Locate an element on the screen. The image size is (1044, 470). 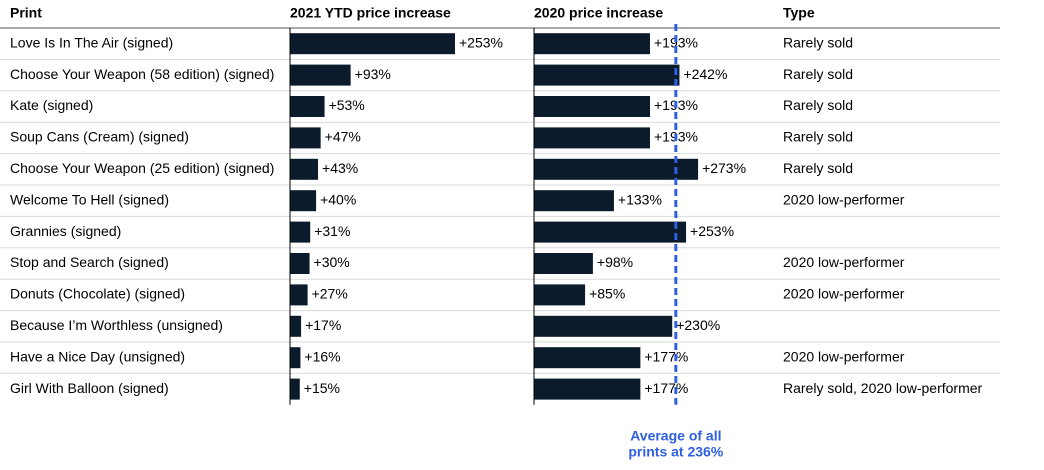
print-name: Girl With Balloon (signed) is located at coordinates (89, 388).